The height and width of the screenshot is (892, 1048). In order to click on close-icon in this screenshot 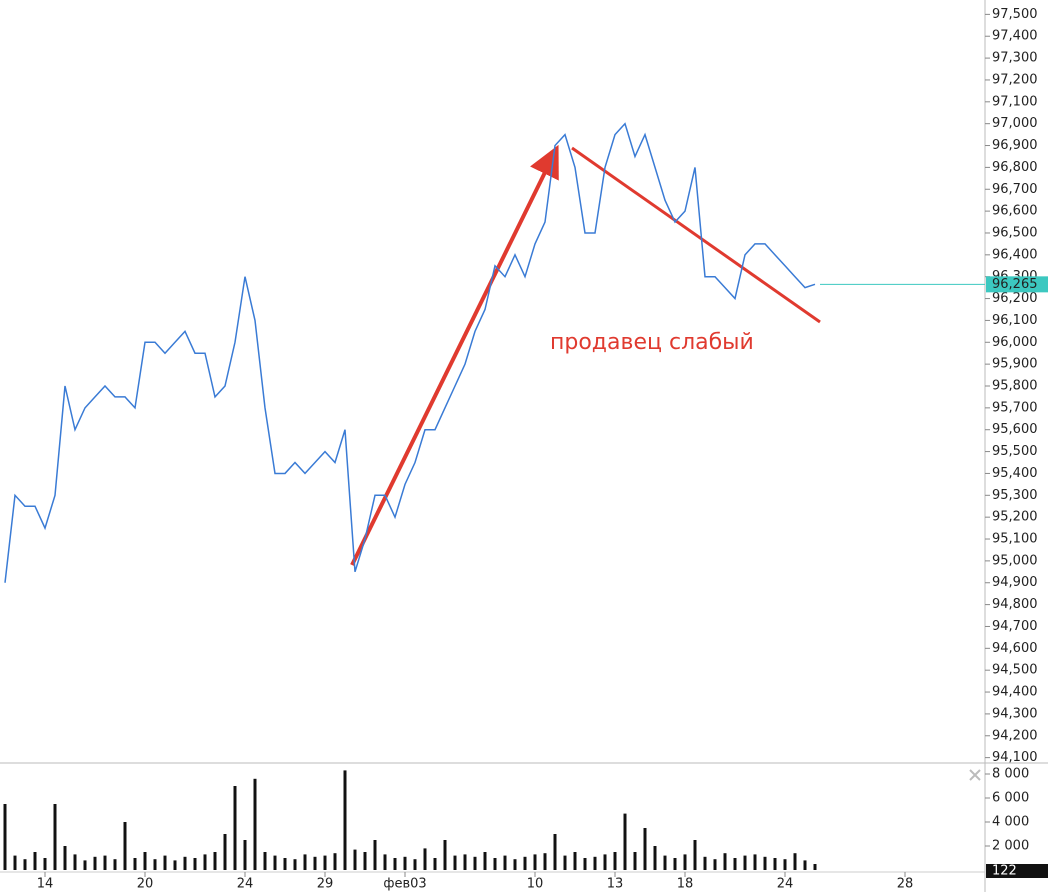, I will do `click(975, 775)`.